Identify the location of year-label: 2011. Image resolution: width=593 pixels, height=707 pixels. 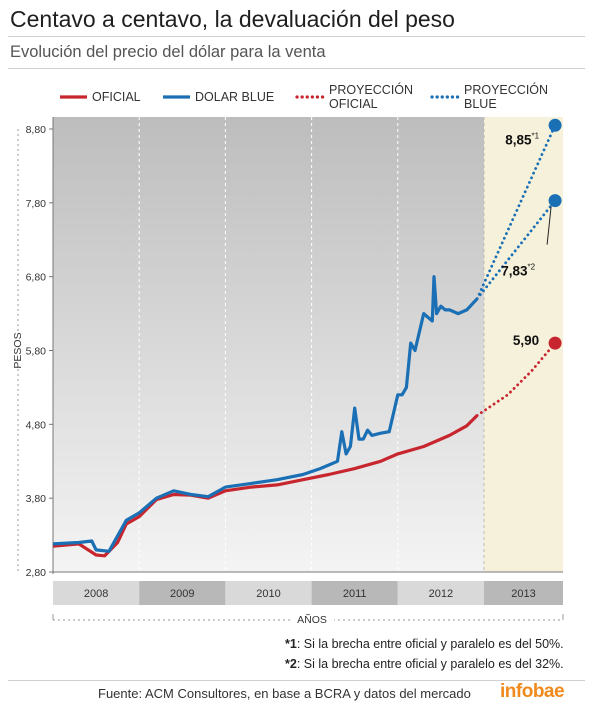
(355, 594).